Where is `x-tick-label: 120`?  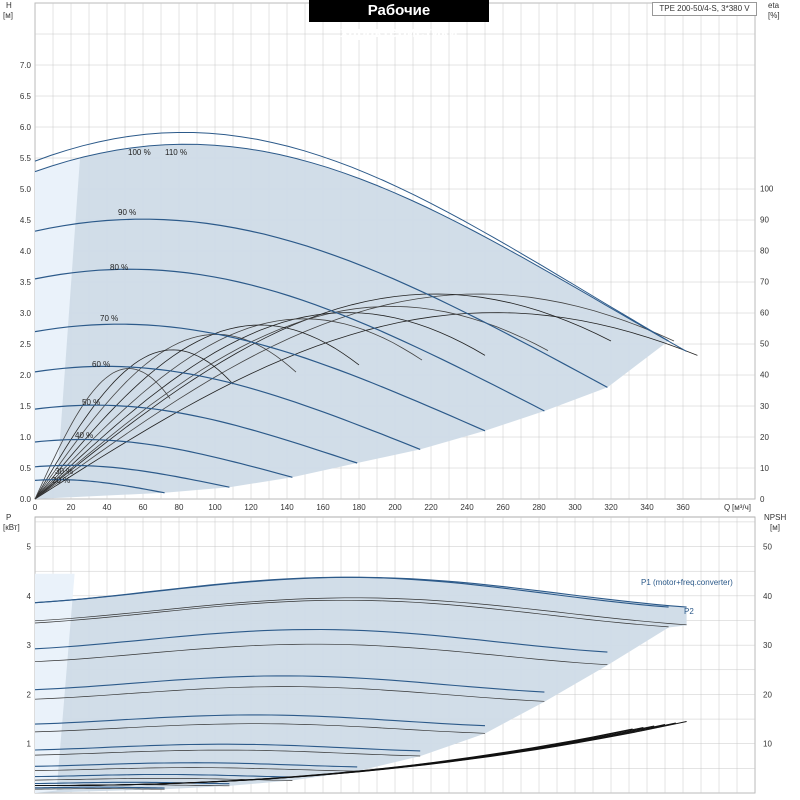
x-tick-label: 120 is located at coordinates (251, 507).